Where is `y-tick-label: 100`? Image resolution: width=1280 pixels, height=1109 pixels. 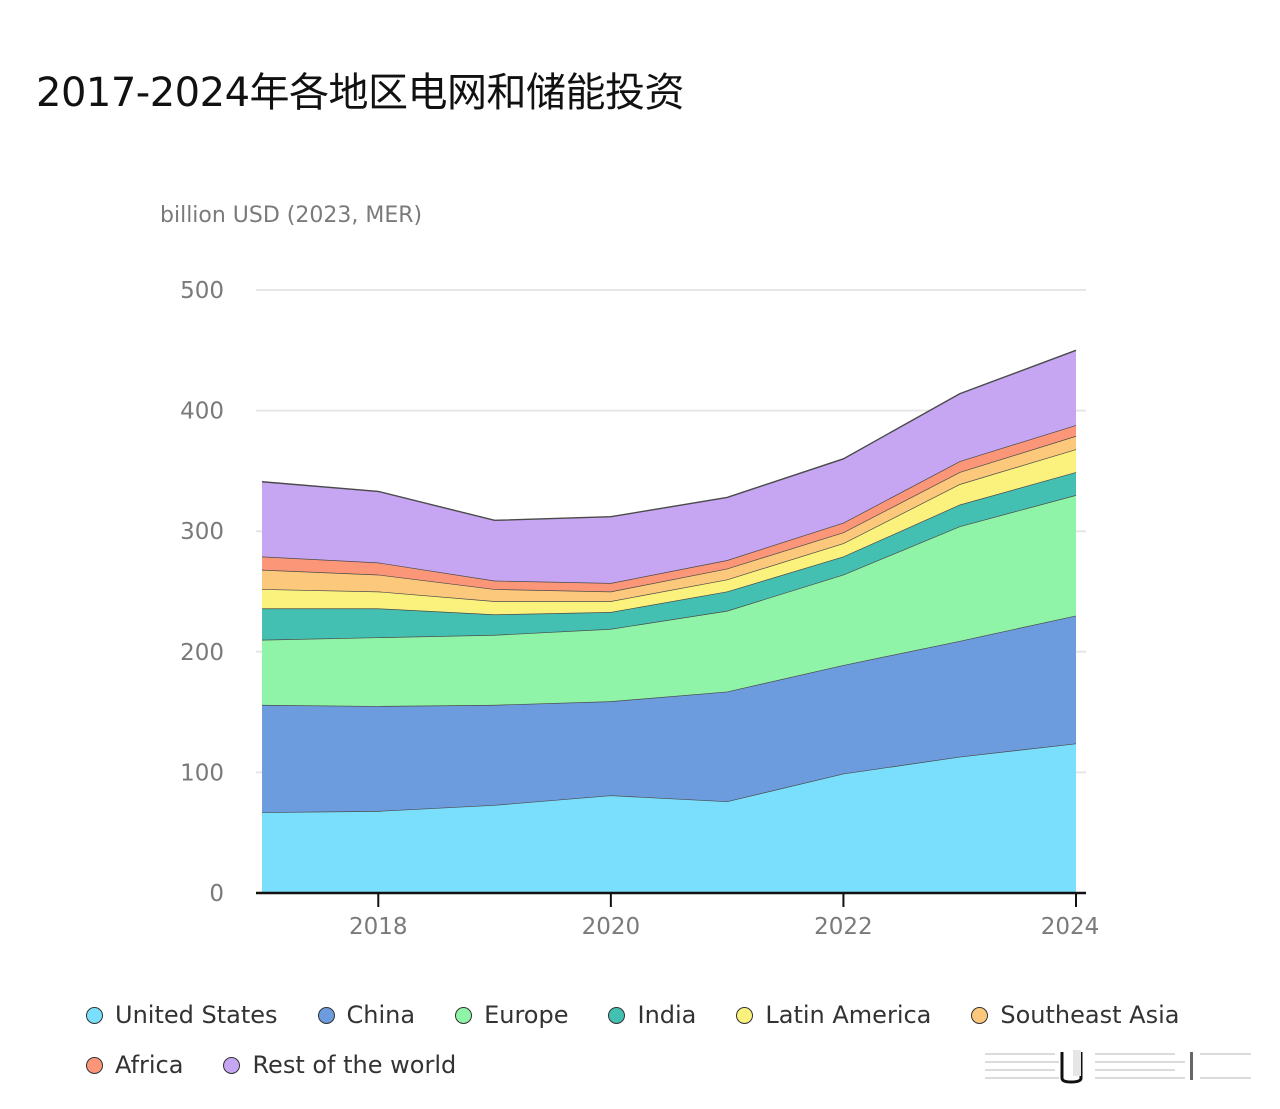 y-tick-label: 100 is located at coordinates (202, 773).